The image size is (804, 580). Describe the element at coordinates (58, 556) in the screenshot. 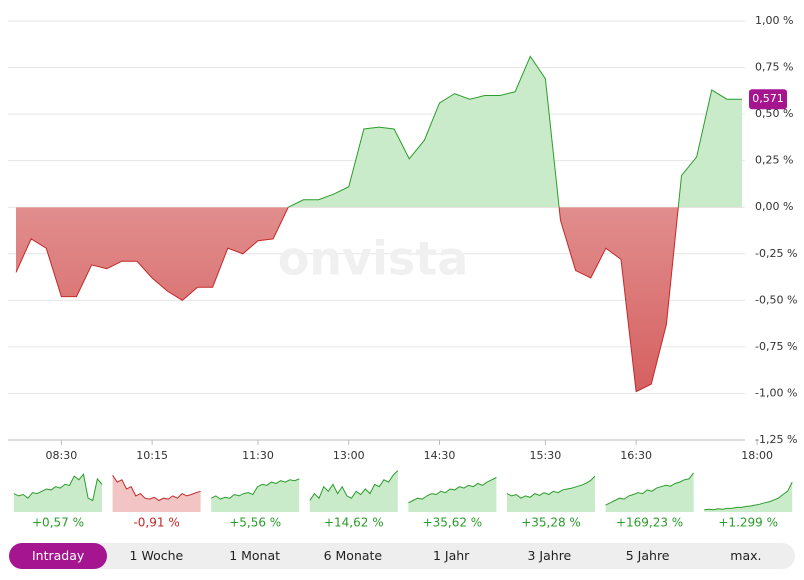

I see `range-tab: Intraday` at that location.